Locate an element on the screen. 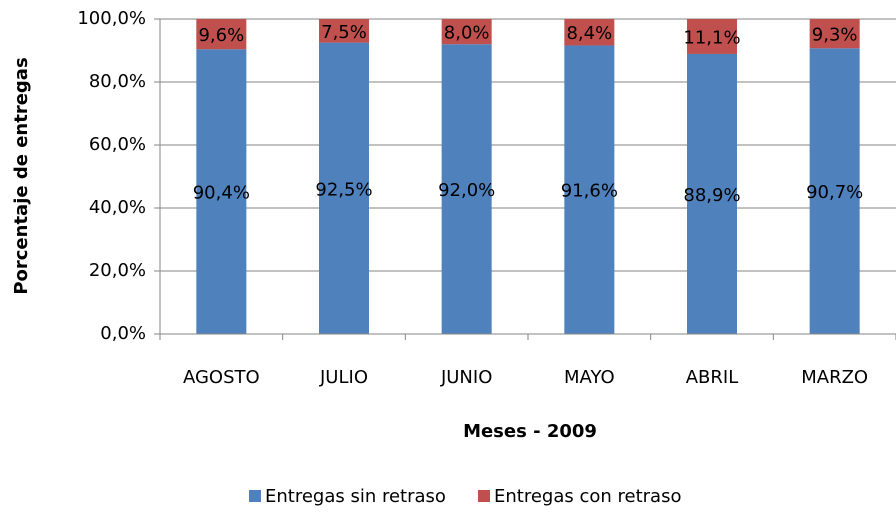 Image resolution: width=896 pixels, height=516 pixels. data-label: 90,7% is located at coordinates (834, 192).